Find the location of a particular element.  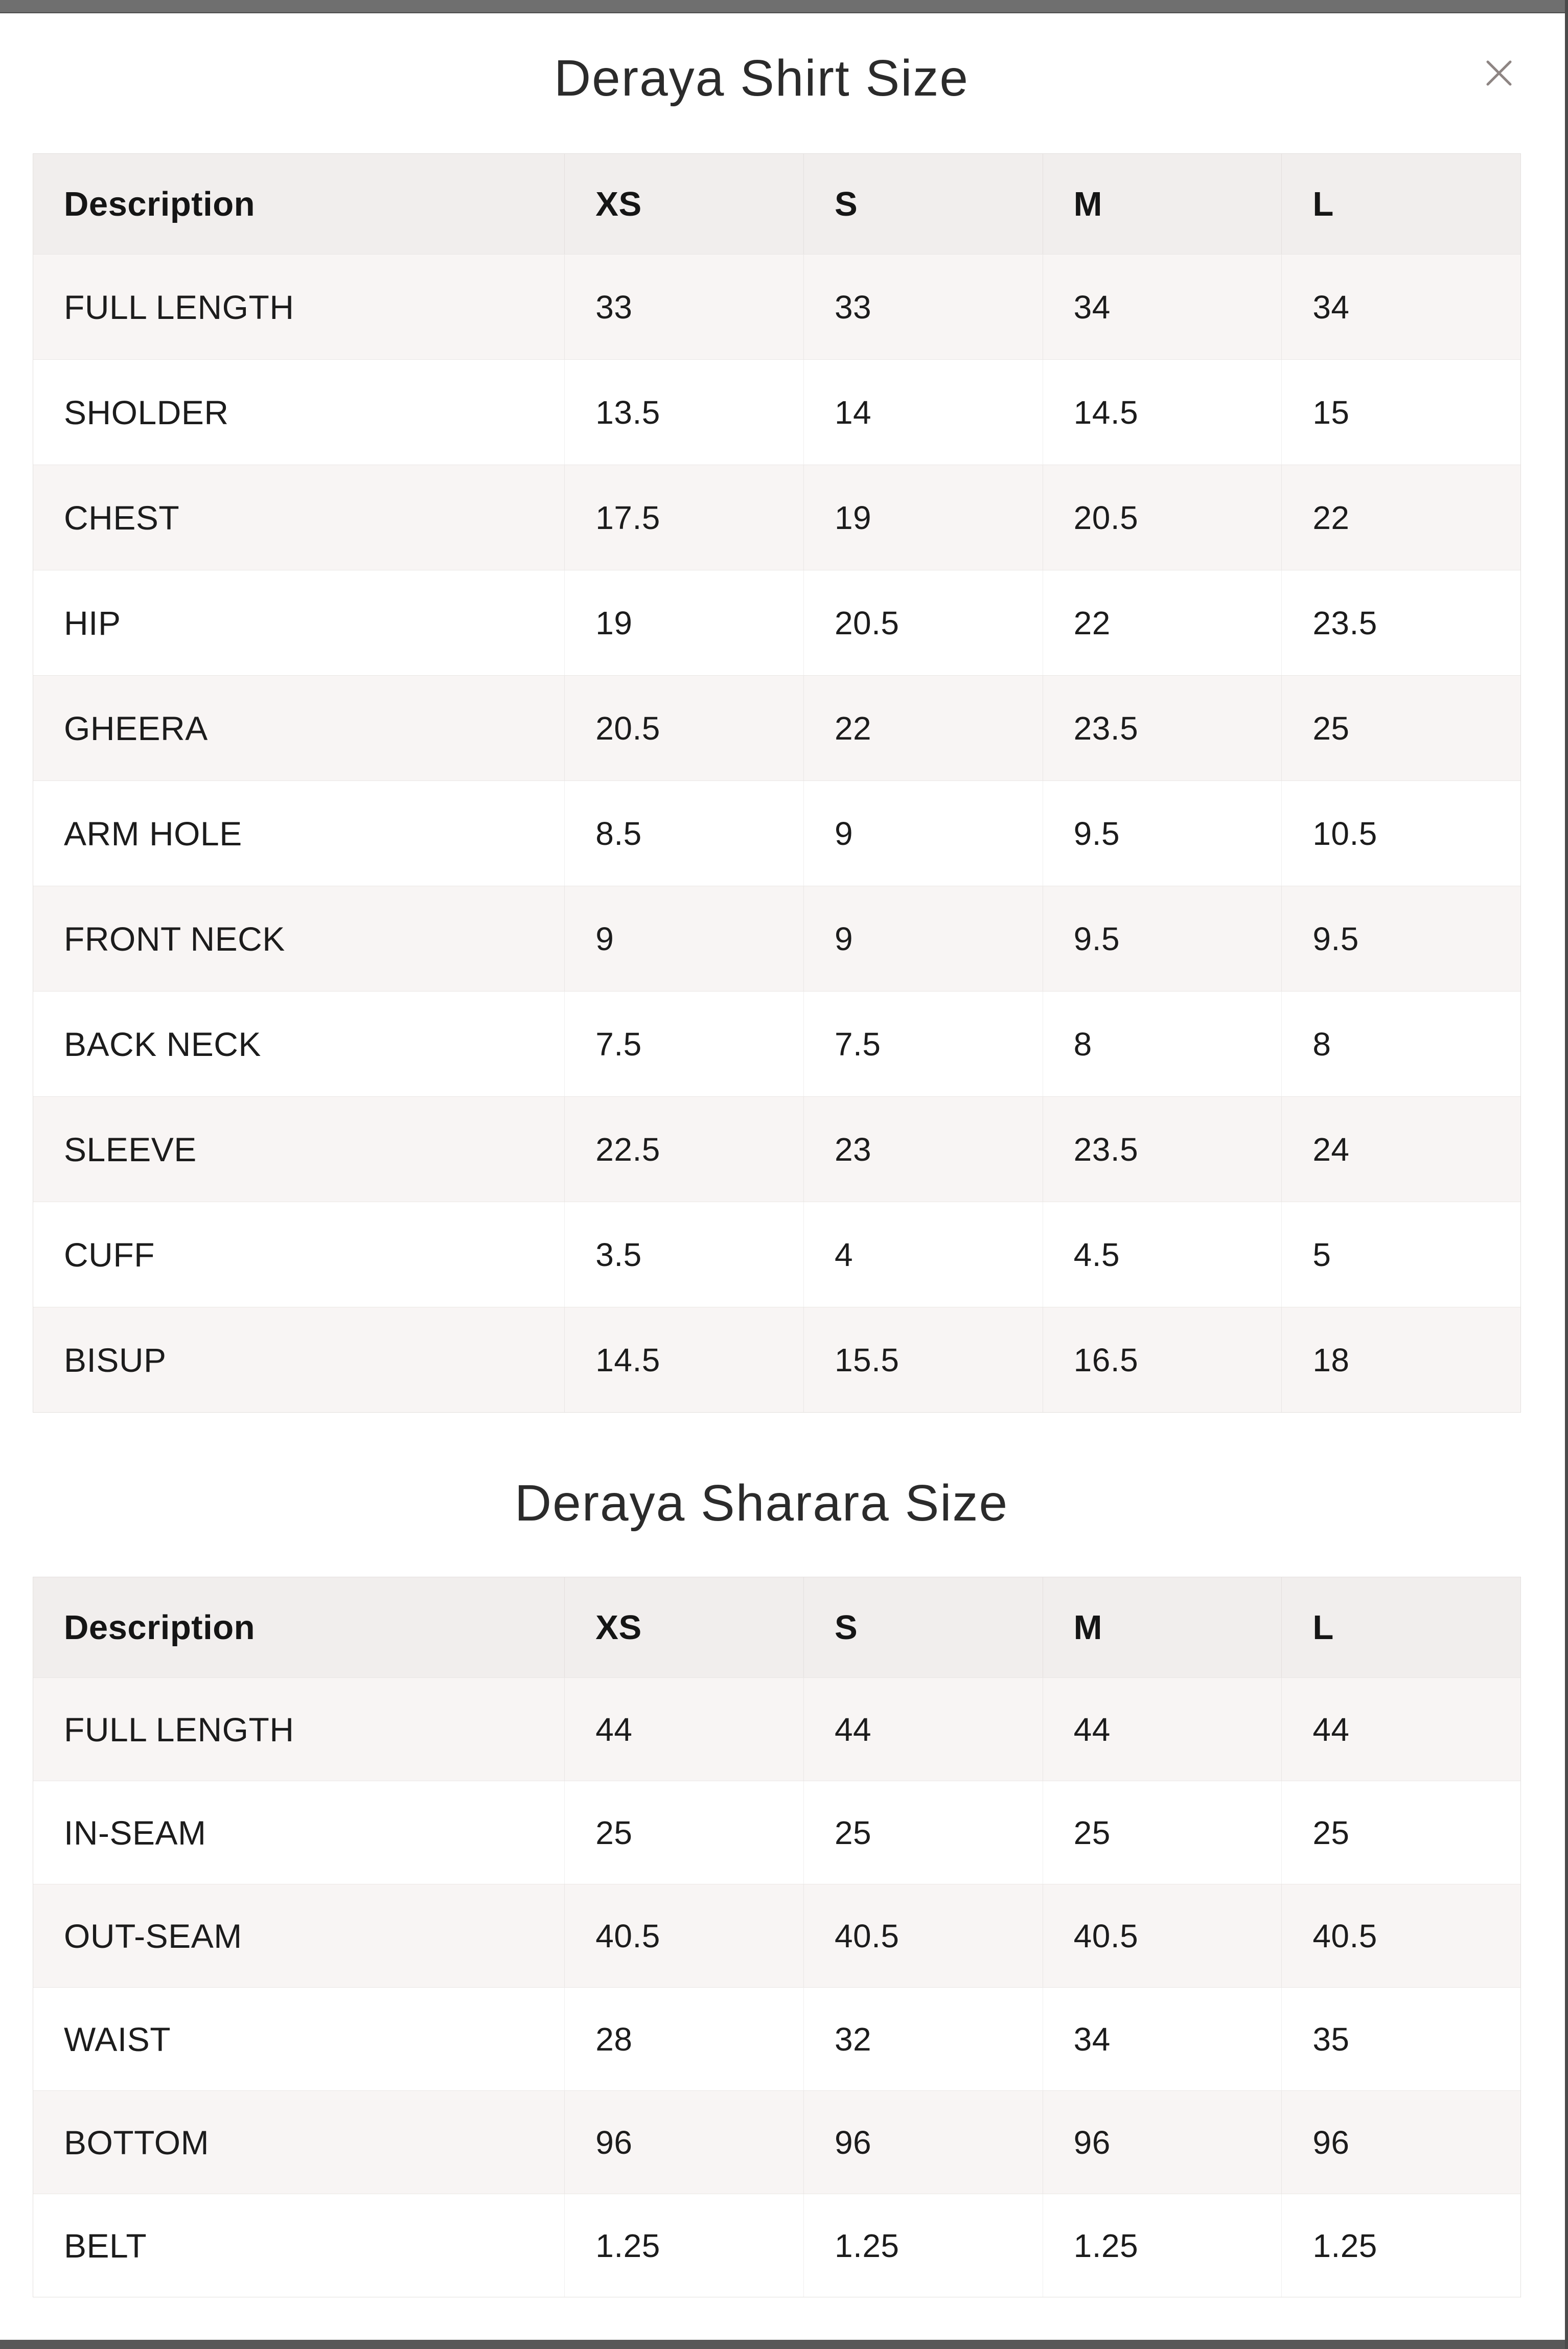

size-value: 16.5 is located at coordinates (1162, 1359).